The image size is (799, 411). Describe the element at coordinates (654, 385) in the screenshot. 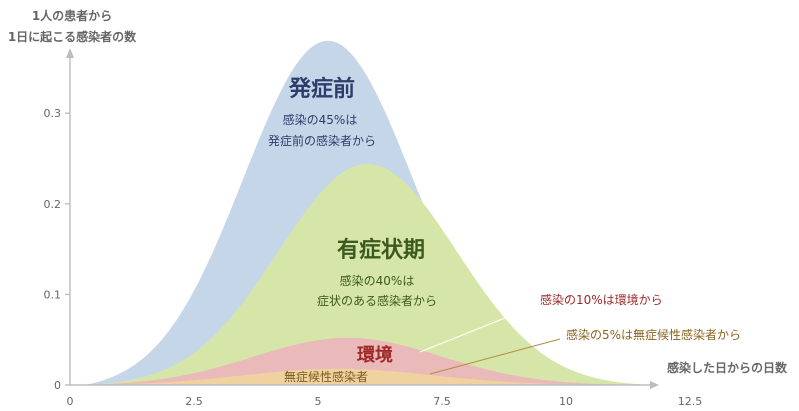

I see `x-axis-arrow-icon` at that location.